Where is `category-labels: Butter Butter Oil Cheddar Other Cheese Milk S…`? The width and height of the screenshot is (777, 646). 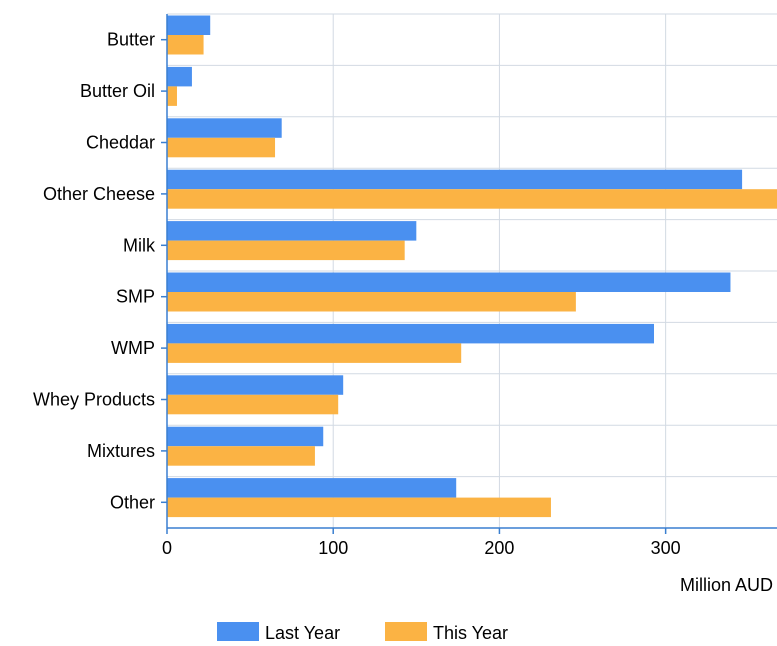
category-labels: Butter Butter Oil Cheddar Other Cheese Milk S… is located at coordinates (100, 271).